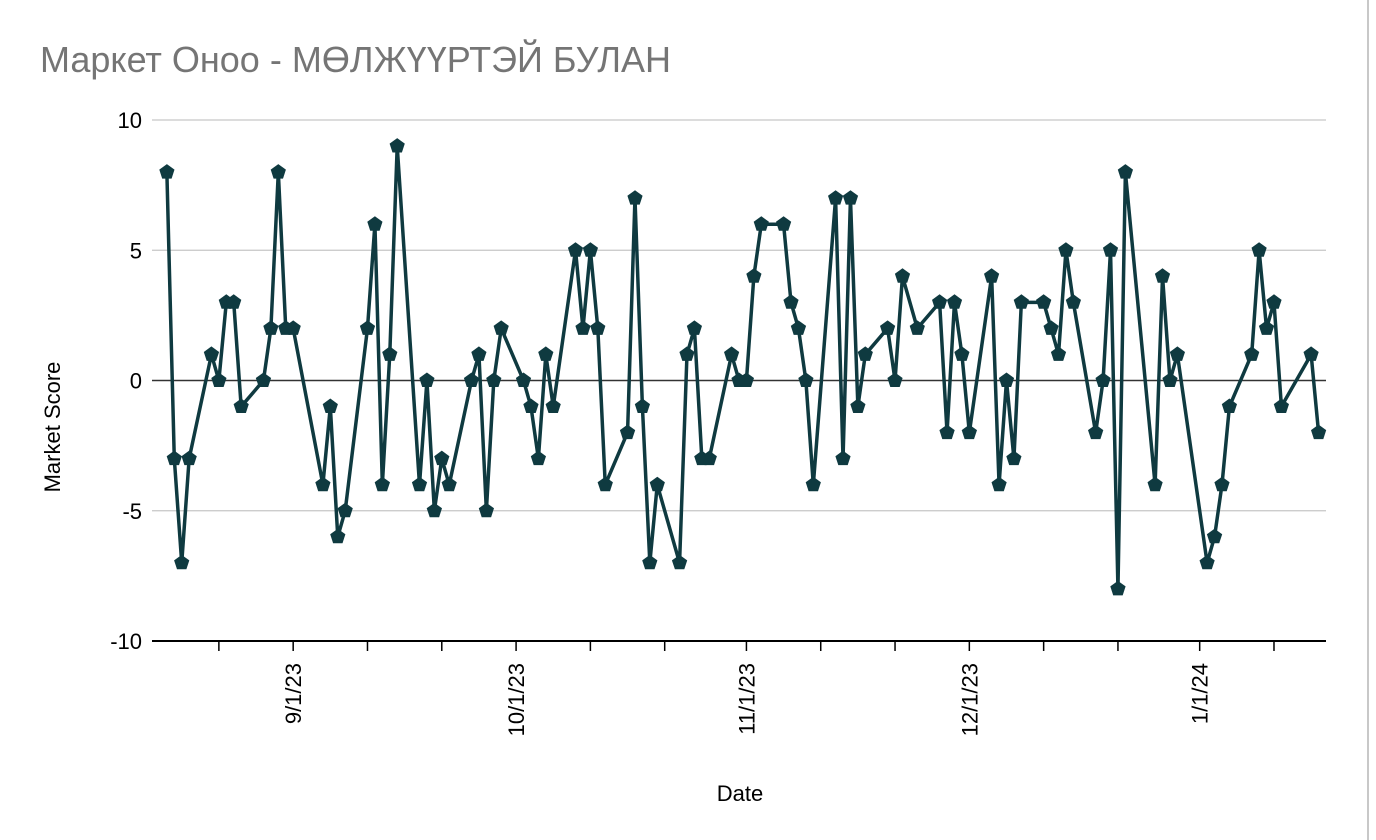 The height and width of the screenshot is (840, 1376). What do you see at coordinates (516, 699) in the screenshot?
I see `x-tick-label: 10/1/23` at bounding box center [516, 699].